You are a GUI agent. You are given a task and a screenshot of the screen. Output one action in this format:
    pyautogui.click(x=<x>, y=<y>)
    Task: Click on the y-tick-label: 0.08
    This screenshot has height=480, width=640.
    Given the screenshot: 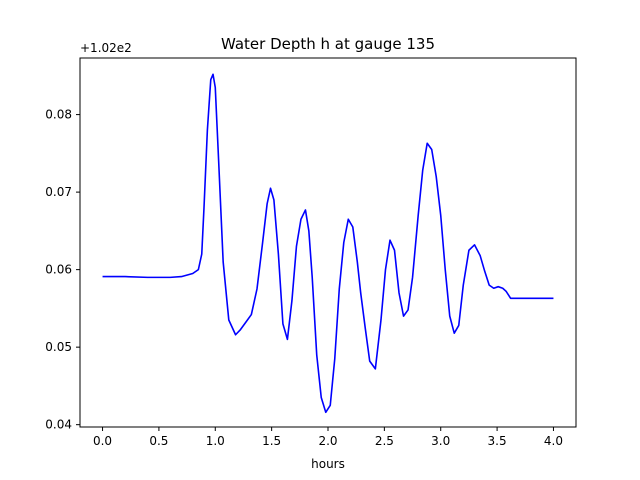 What is the action you would take?
    pyautogui.click(x=58, y=115)
    